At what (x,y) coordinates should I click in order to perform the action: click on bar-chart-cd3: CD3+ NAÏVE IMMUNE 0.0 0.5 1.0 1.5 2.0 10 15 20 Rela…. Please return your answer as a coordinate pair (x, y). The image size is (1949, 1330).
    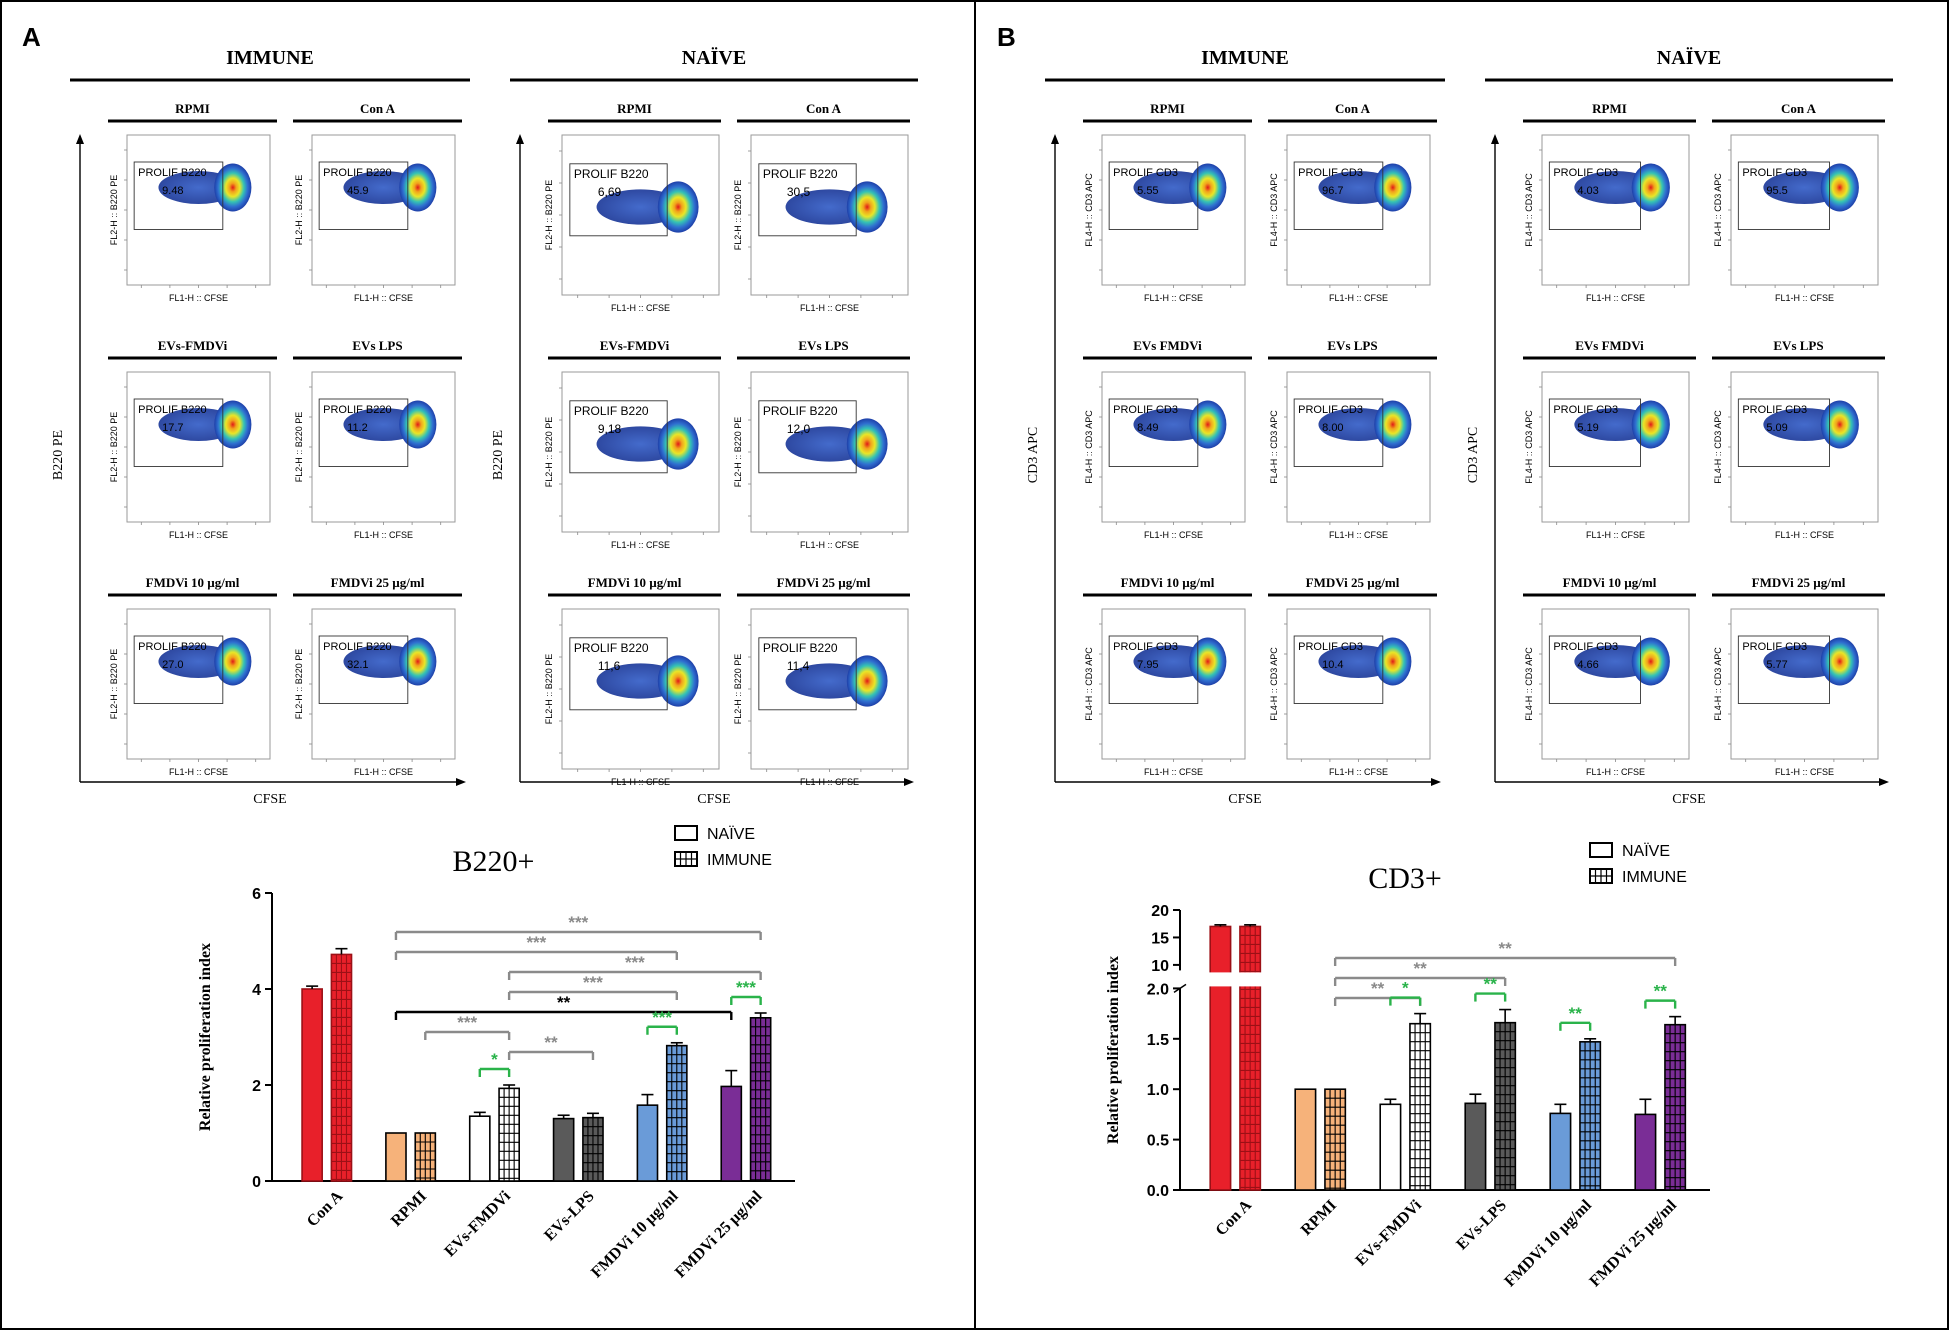
    Looking at the image, I should click on (1408, 1066).